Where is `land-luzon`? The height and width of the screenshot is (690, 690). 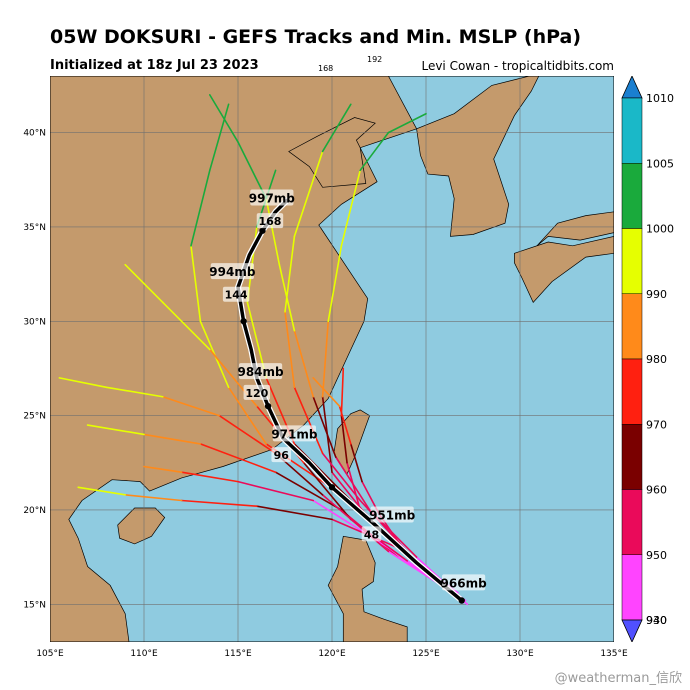 land-luzon is located at coordinates (367, 588).